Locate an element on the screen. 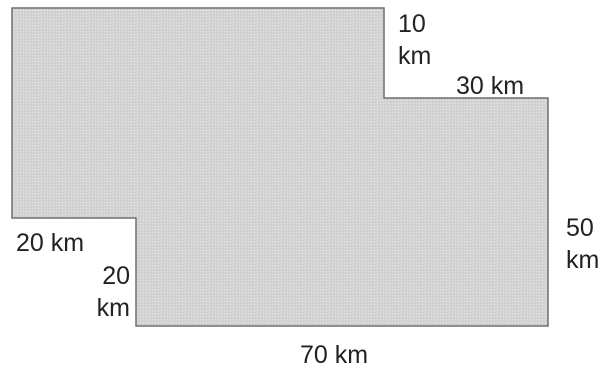  label-top-notch-height-value: 10 is located at coordinates (412, 24).